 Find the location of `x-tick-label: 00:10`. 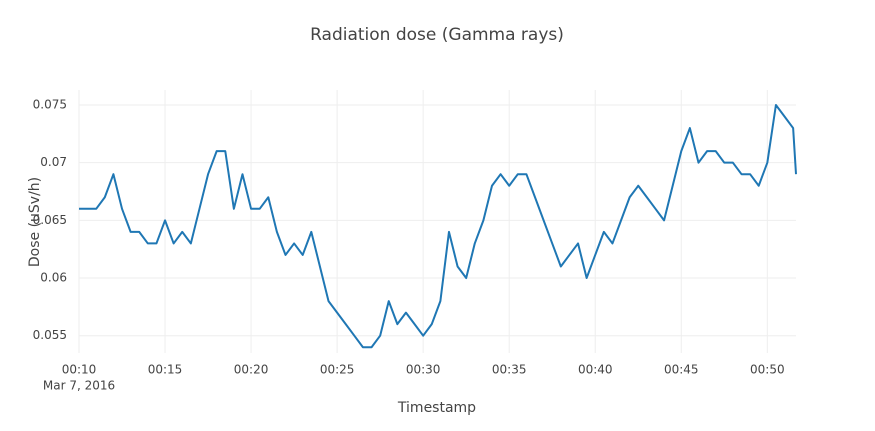

x-tick-label: 00:10 is located at coordinates (79, 370).